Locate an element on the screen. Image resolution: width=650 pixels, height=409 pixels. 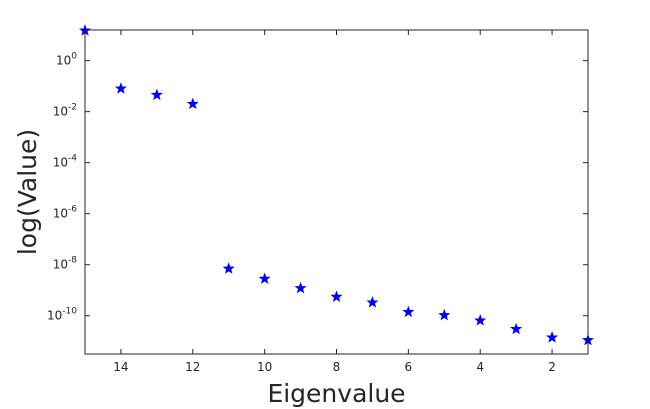
y-tick-label: 10⁻⁸ is located at coordinates (65, 264).